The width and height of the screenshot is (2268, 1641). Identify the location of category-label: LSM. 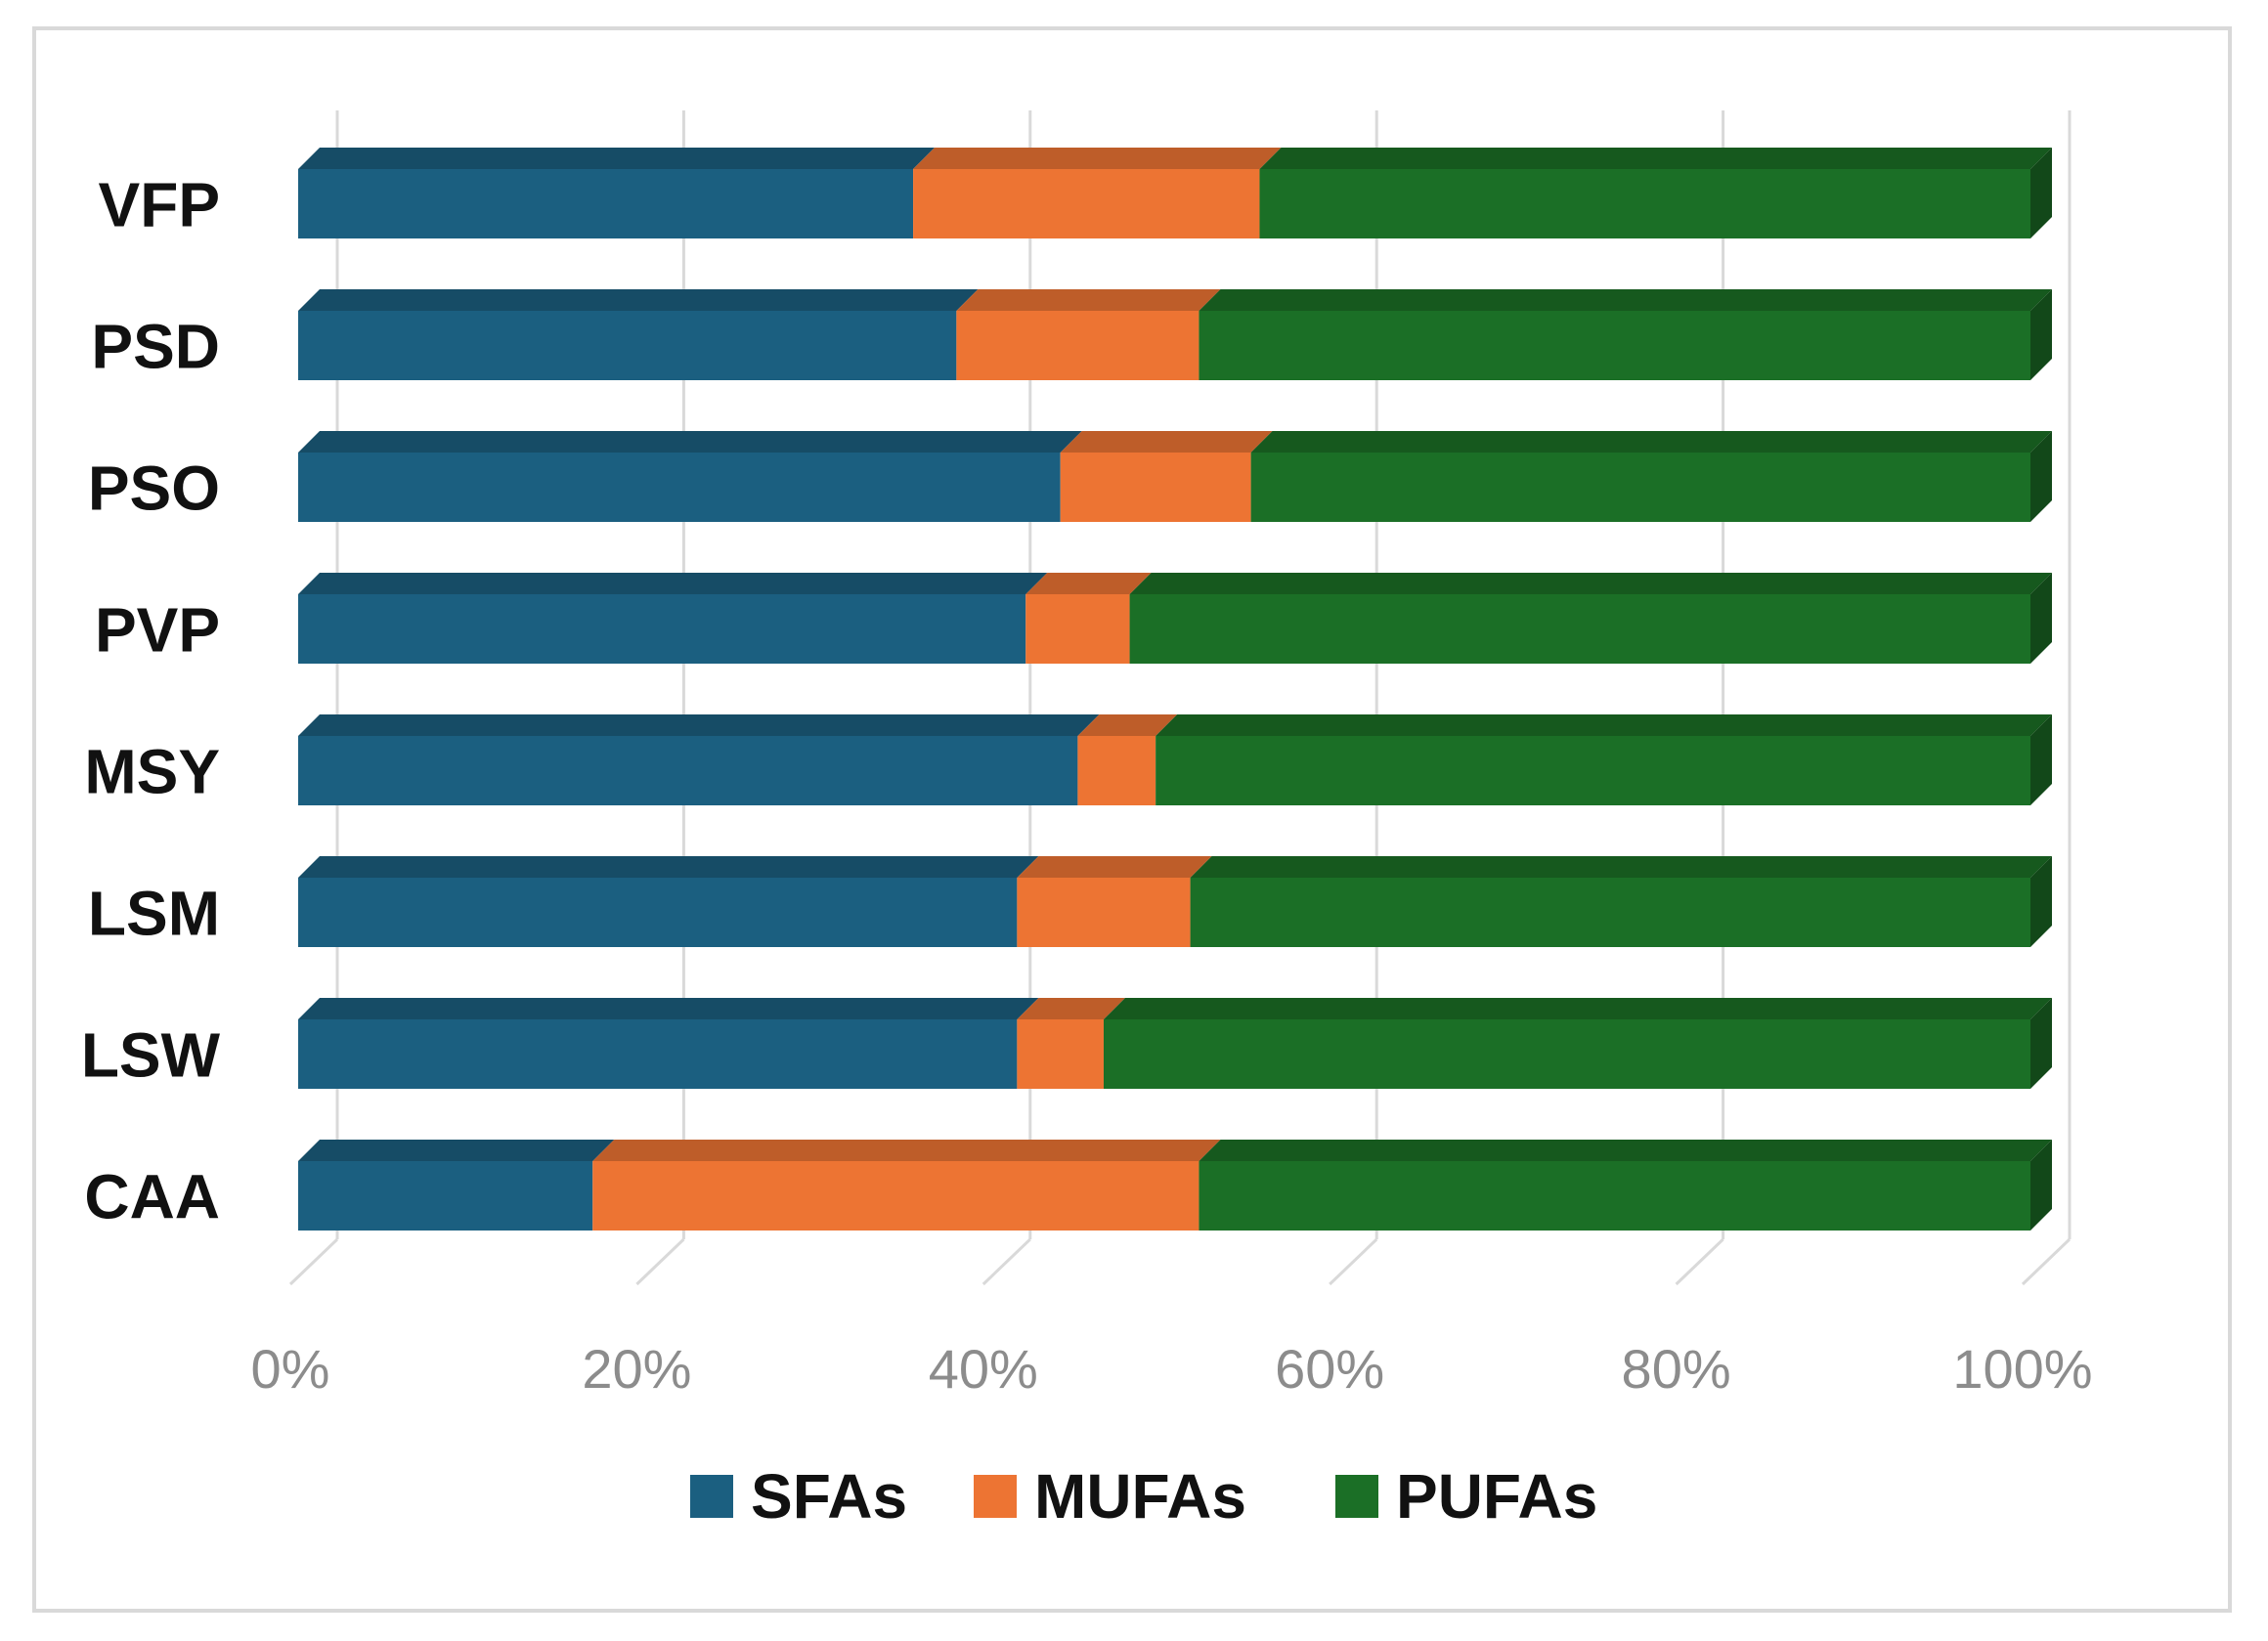
(154, 914).